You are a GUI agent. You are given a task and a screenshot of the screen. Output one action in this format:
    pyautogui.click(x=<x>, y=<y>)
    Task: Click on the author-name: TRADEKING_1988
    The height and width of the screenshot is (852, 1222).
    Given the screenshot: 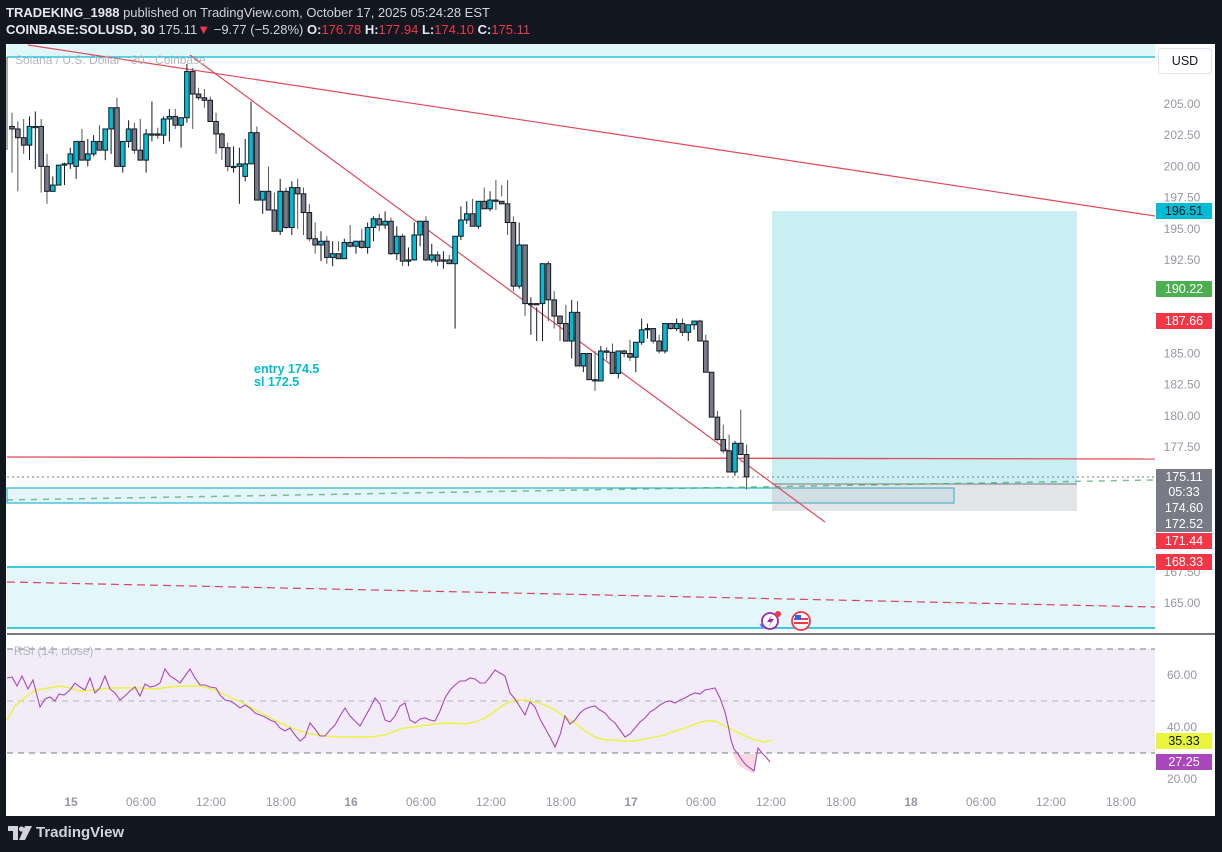 What is the action you would take?
    pyautogui.click(x=63, y=12)
    